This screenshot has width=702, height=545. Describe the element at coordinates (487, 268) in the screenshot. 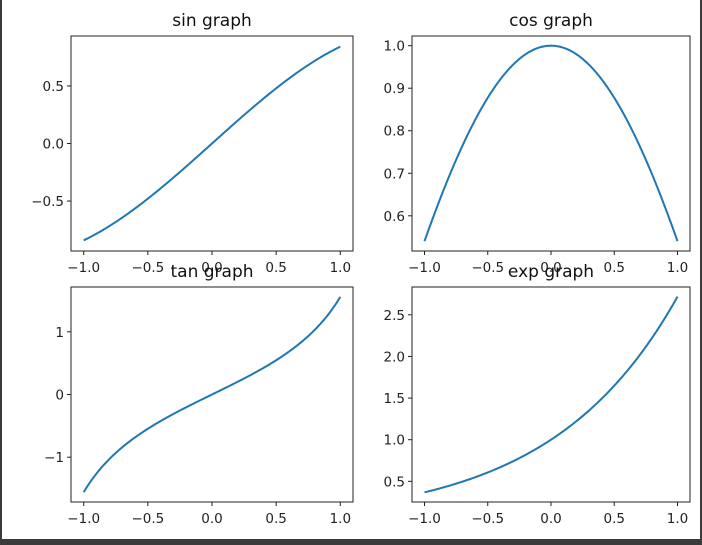

I see `cos-xtick-label: −0.5` at that location.